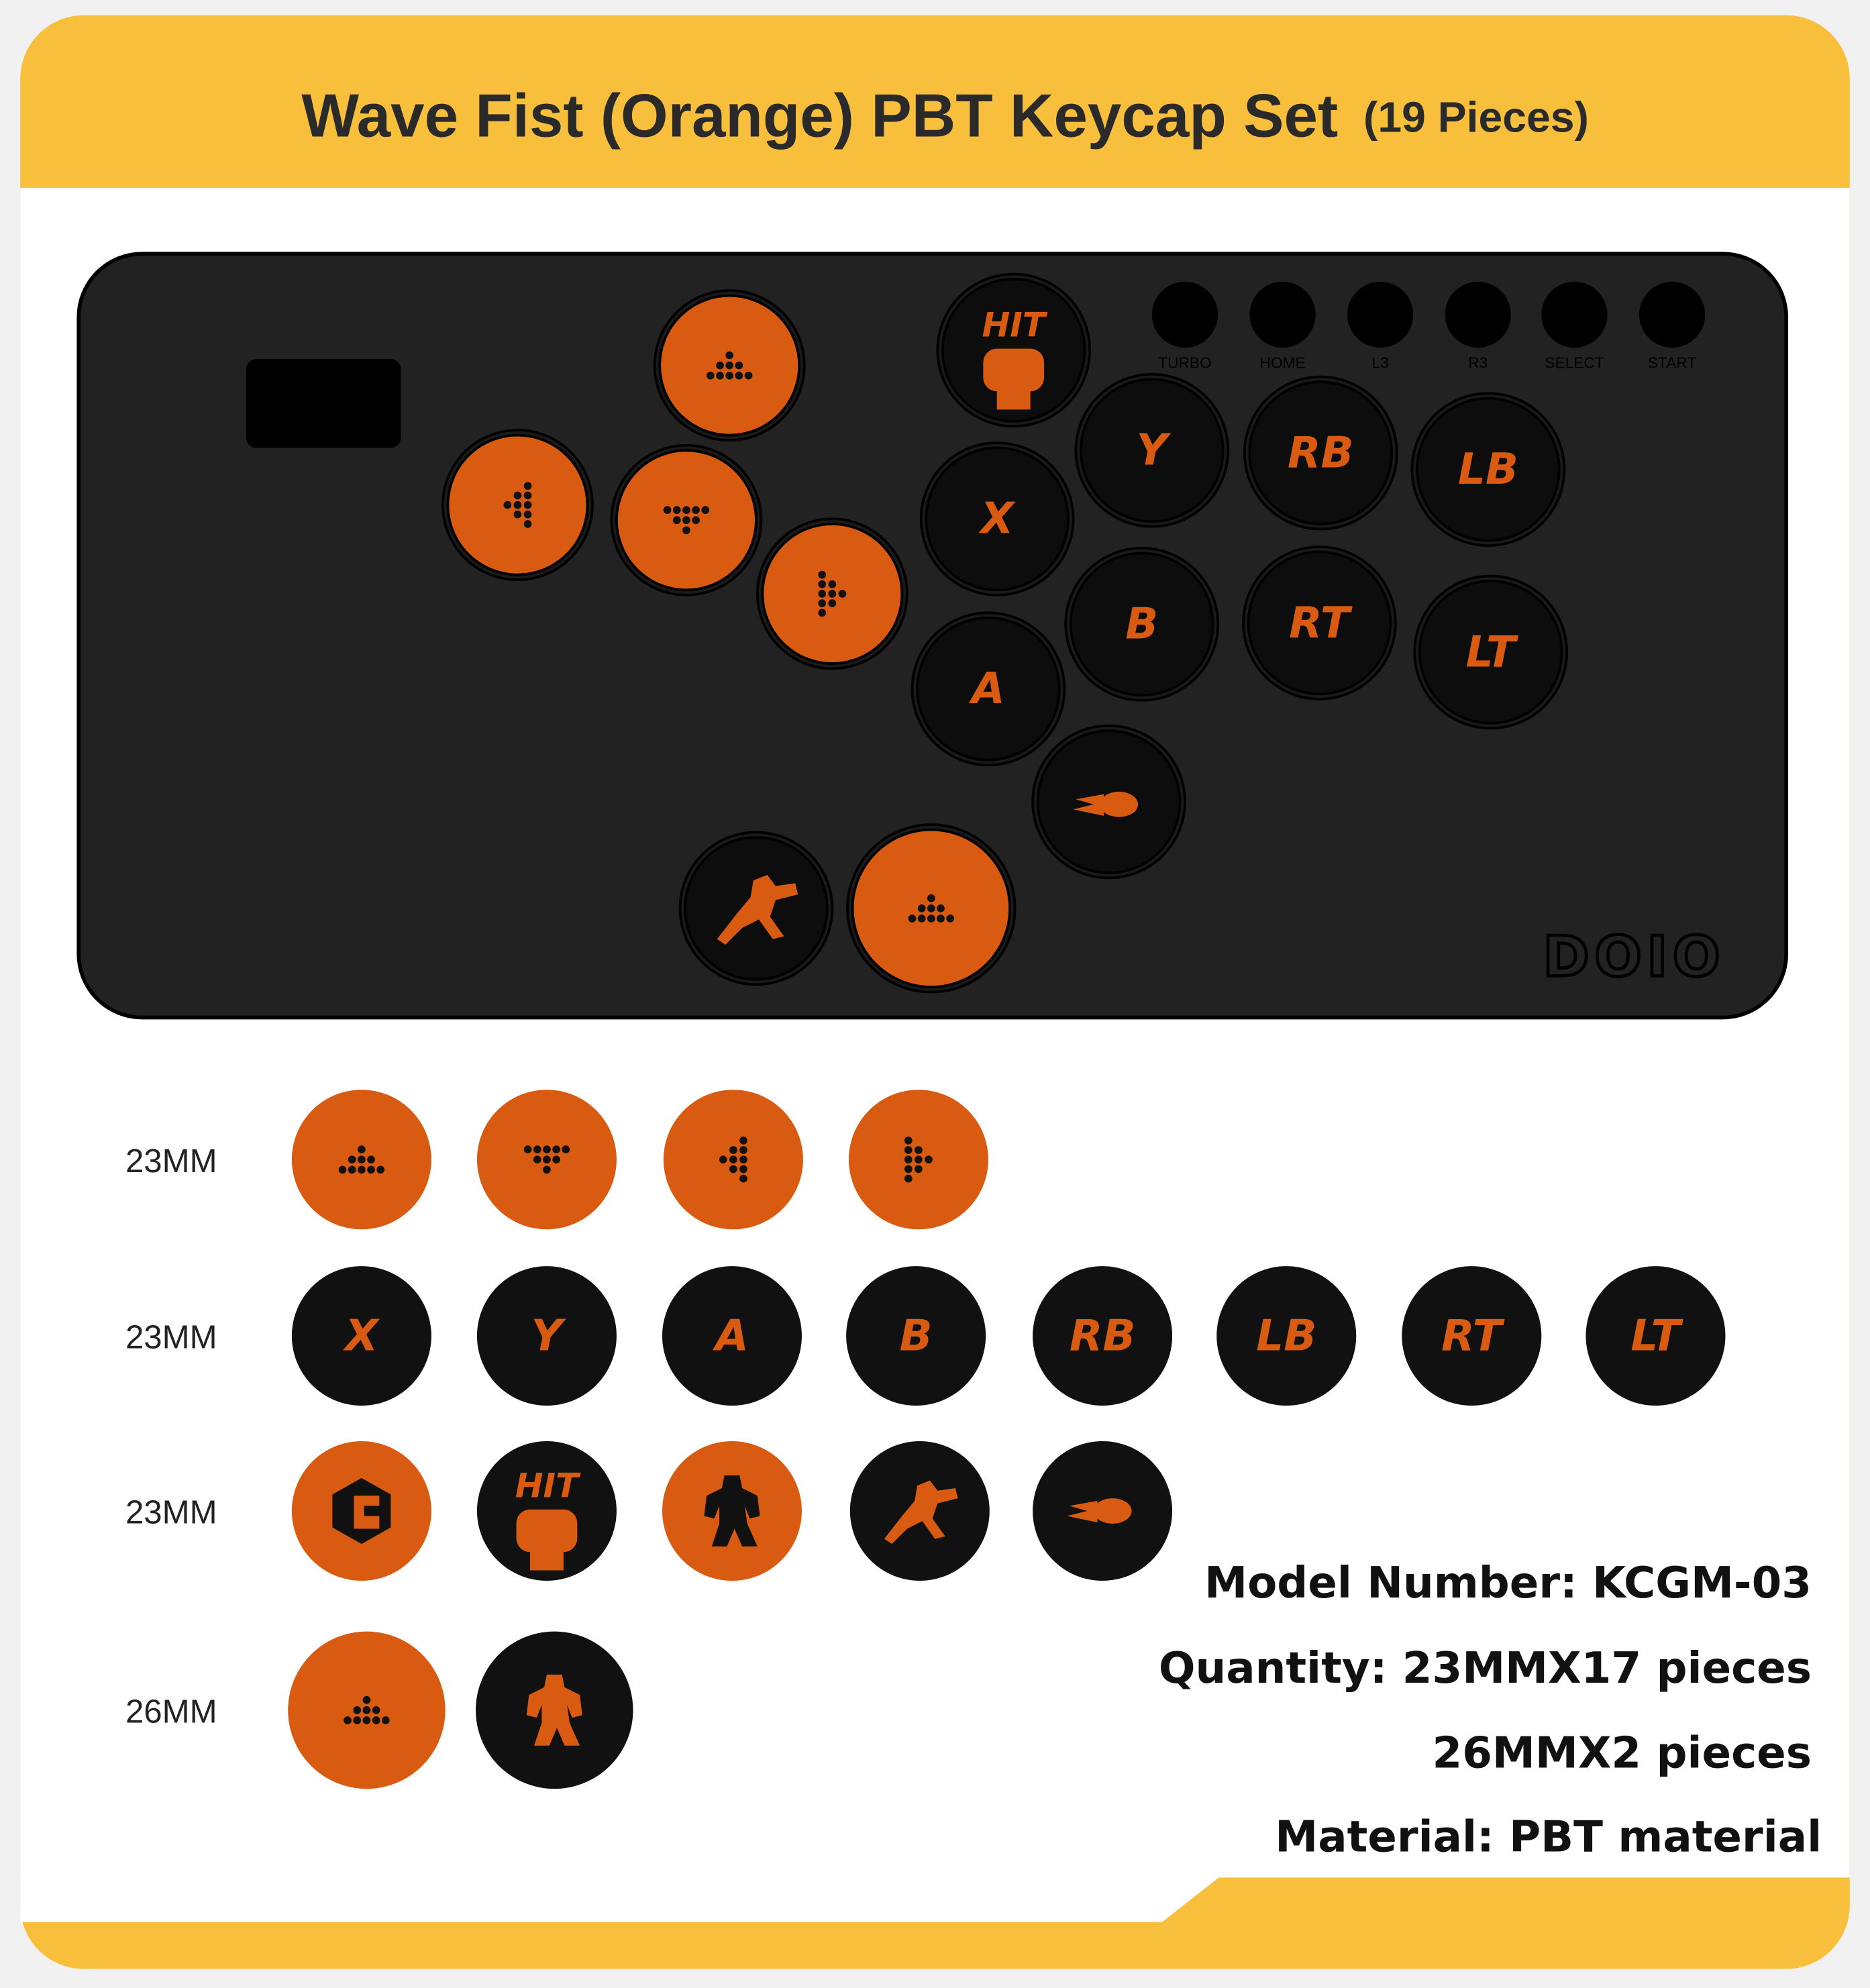 Image resolution: width=1870 pixels, height=1988 pixels. I want to click on brand-logo: DOIO, so click(1634, 956).